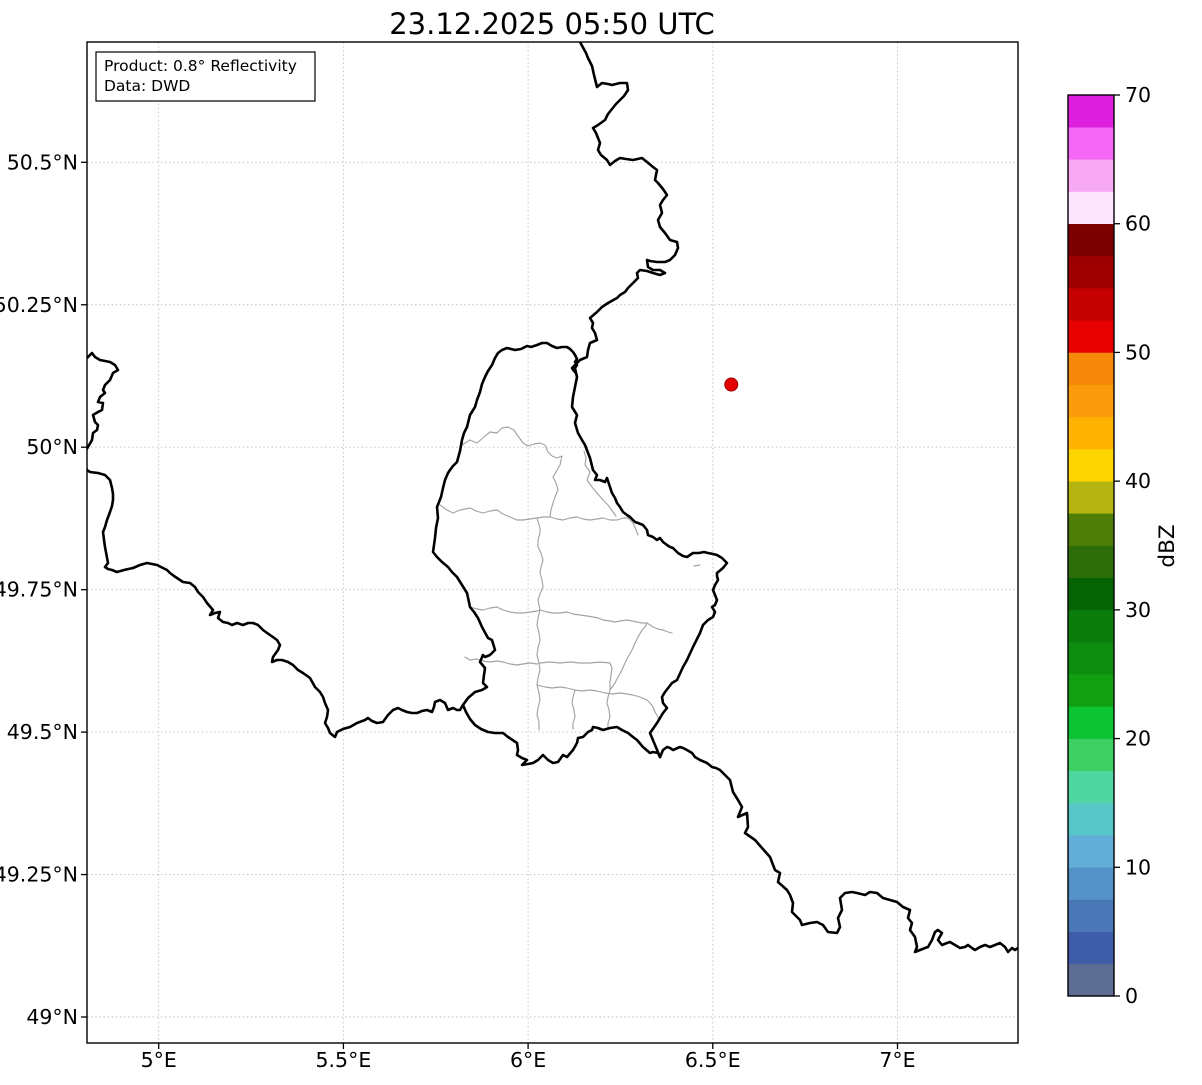 The image size is (1202, 1085). What do you see at coordinates (1138, 867) in the screenshot?
I see `colorbar-tick-label: 10` at bounding box center [1138, 867].